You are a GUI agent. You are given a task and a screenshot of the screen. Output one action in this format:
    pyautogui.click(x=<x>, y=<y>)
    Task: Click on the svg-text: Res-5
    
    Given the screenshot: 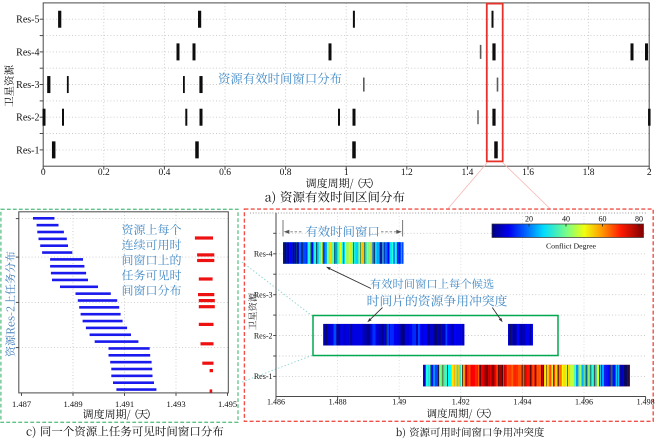 What is the action you would take?
    pyautogui.click(x=27, y=20)
    